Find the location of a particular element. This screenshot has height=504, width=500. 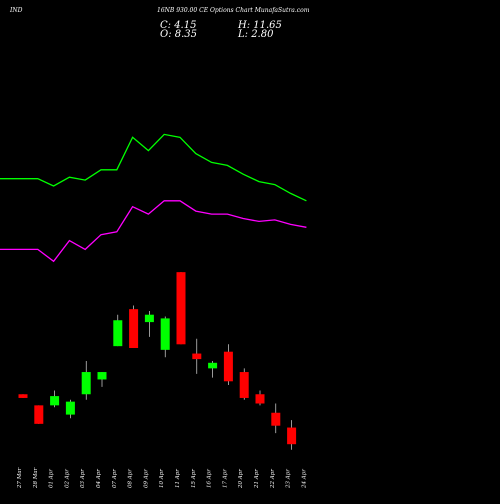

open-value: O: 8.35 is located at coordinates (179, 34).